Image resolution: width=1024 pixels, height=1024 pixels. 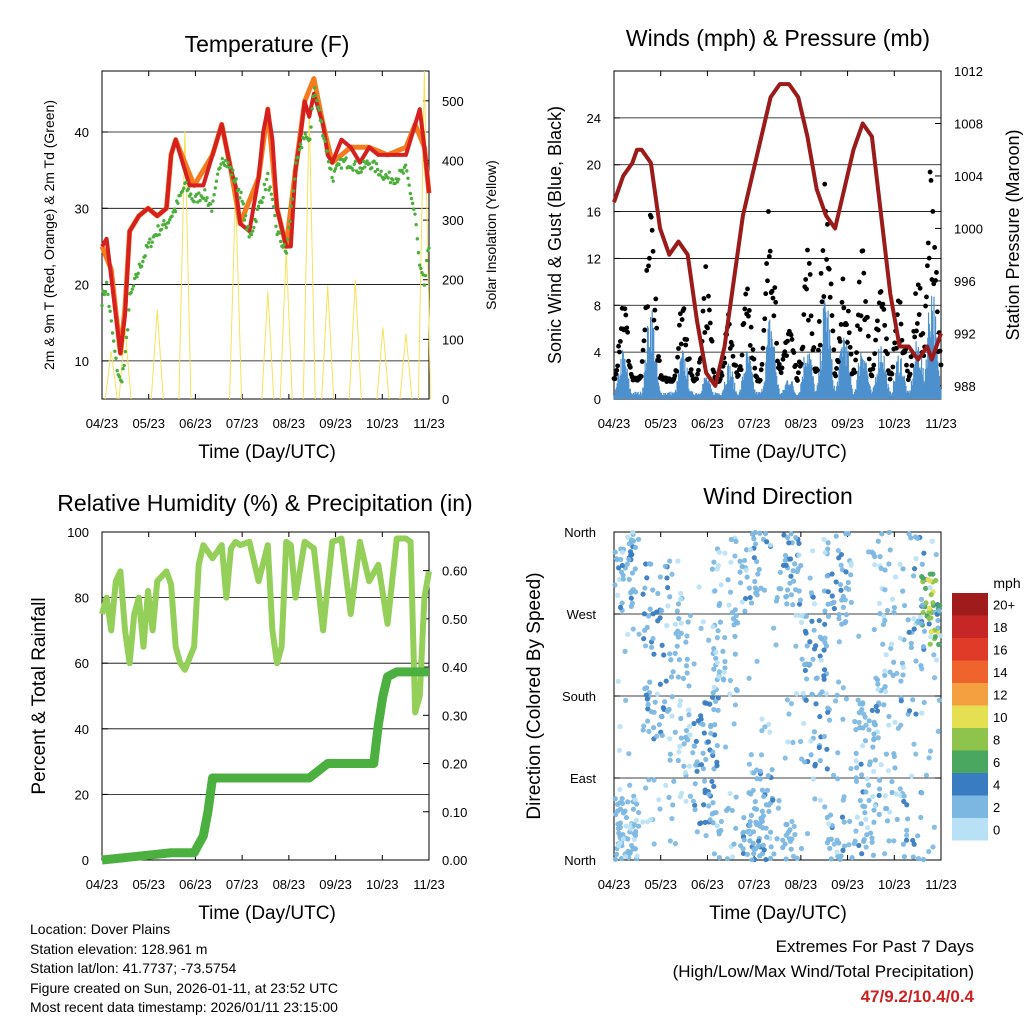 What do you see at coordinates (894, 884) in the screenshot?
I see `direction-xtick-label: 10/23` at bounding box center [894, 884].